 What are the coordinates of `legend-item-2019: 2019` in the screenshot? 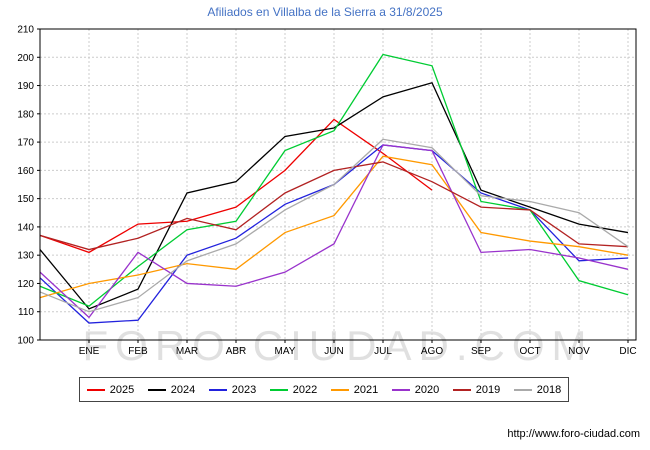 It's located at (476, 389).